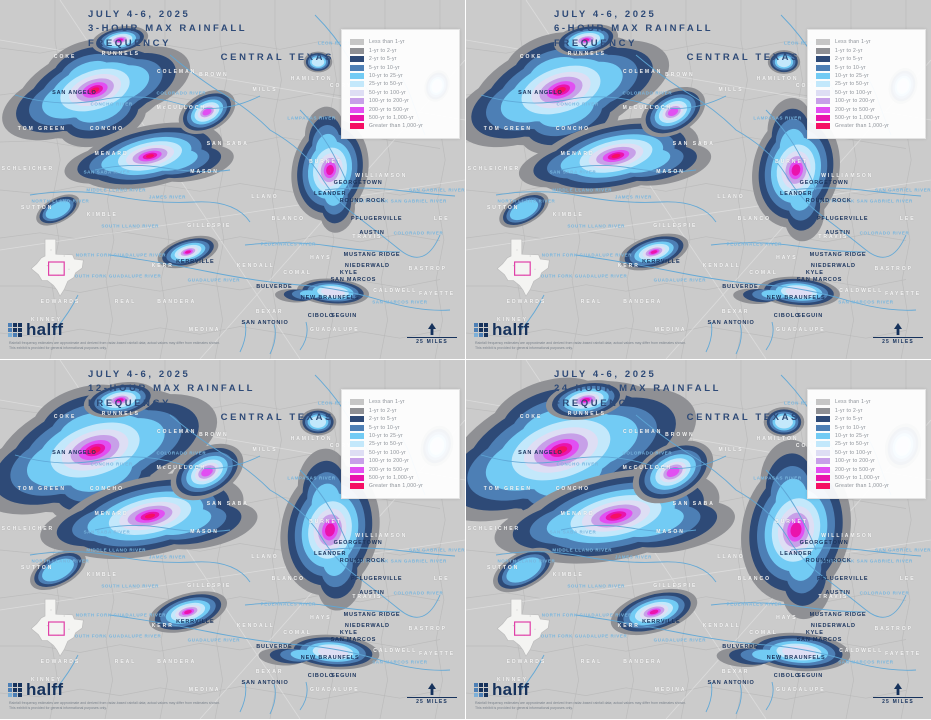  What do you see at coordinates (432, 337) in the screenshot?
I see `scale-bar-line` at bounding box center [432, 337].